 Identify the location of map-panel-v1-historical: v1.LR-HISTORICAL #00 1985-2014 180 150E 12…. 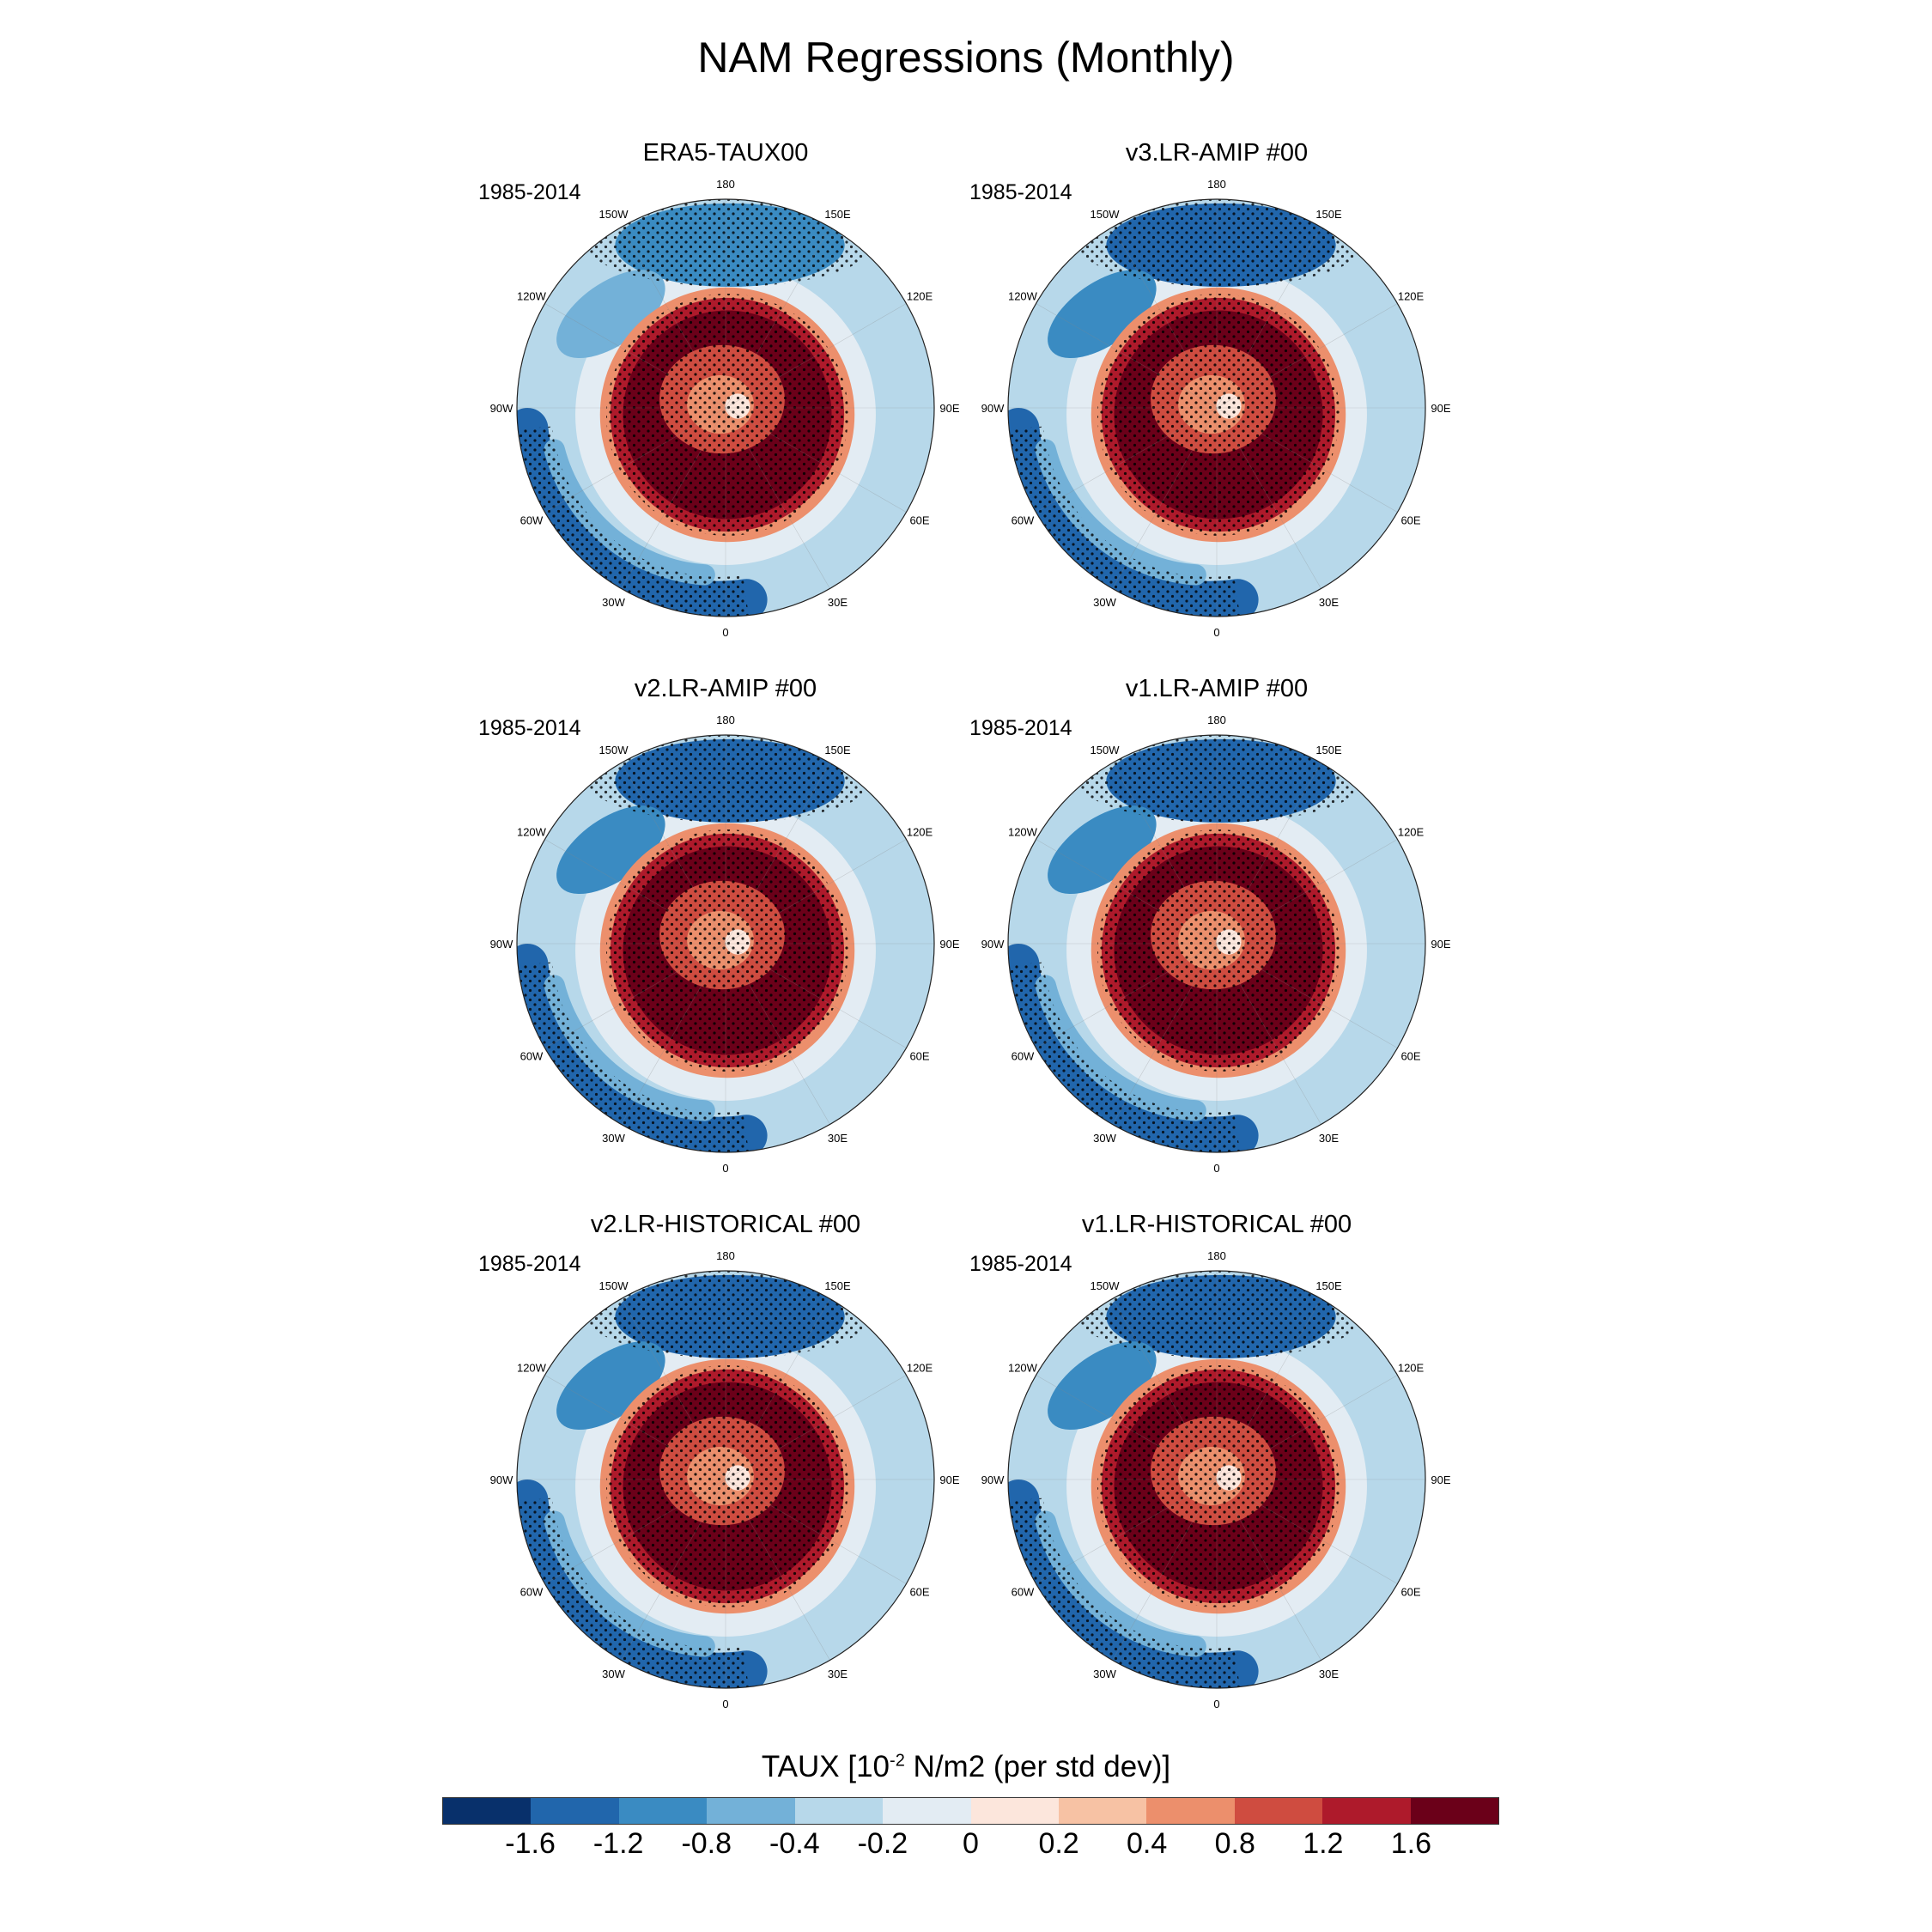
(1213, 1460).